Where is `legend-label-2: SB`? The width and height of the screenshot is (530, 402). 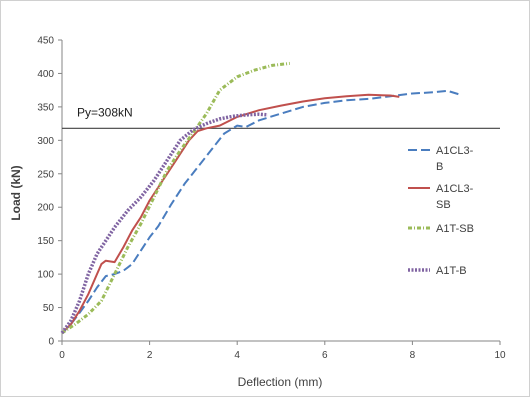
legend-label-2: SB is located at coordinates (443, 205).